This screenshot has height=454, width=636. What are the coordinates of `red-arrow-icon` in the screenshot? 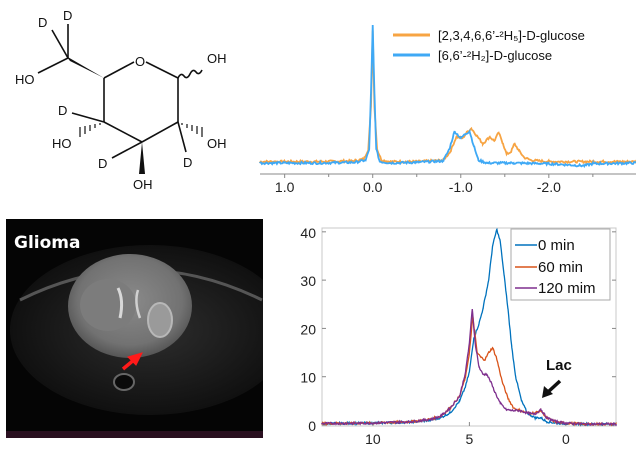 It's located at (132, 361).